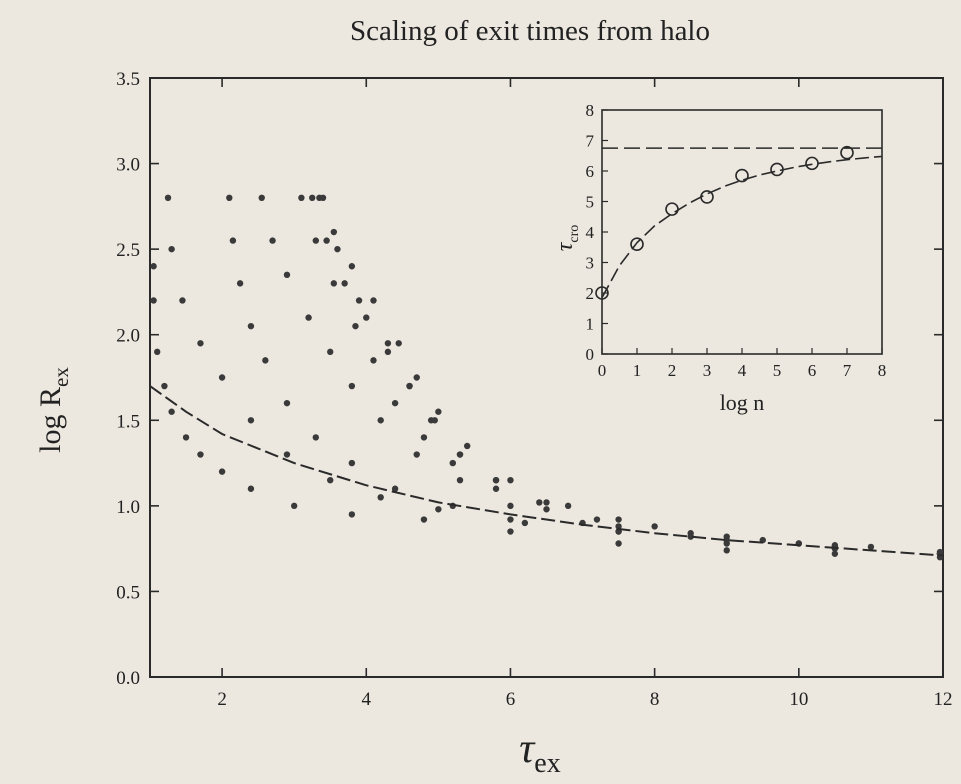 The height and width of the screenshot is (784, 961). What do you see at coordinates (742, 402) in the screenshot?
I see `inset-x-axis-label: log n` at bounding box center [742, 402].